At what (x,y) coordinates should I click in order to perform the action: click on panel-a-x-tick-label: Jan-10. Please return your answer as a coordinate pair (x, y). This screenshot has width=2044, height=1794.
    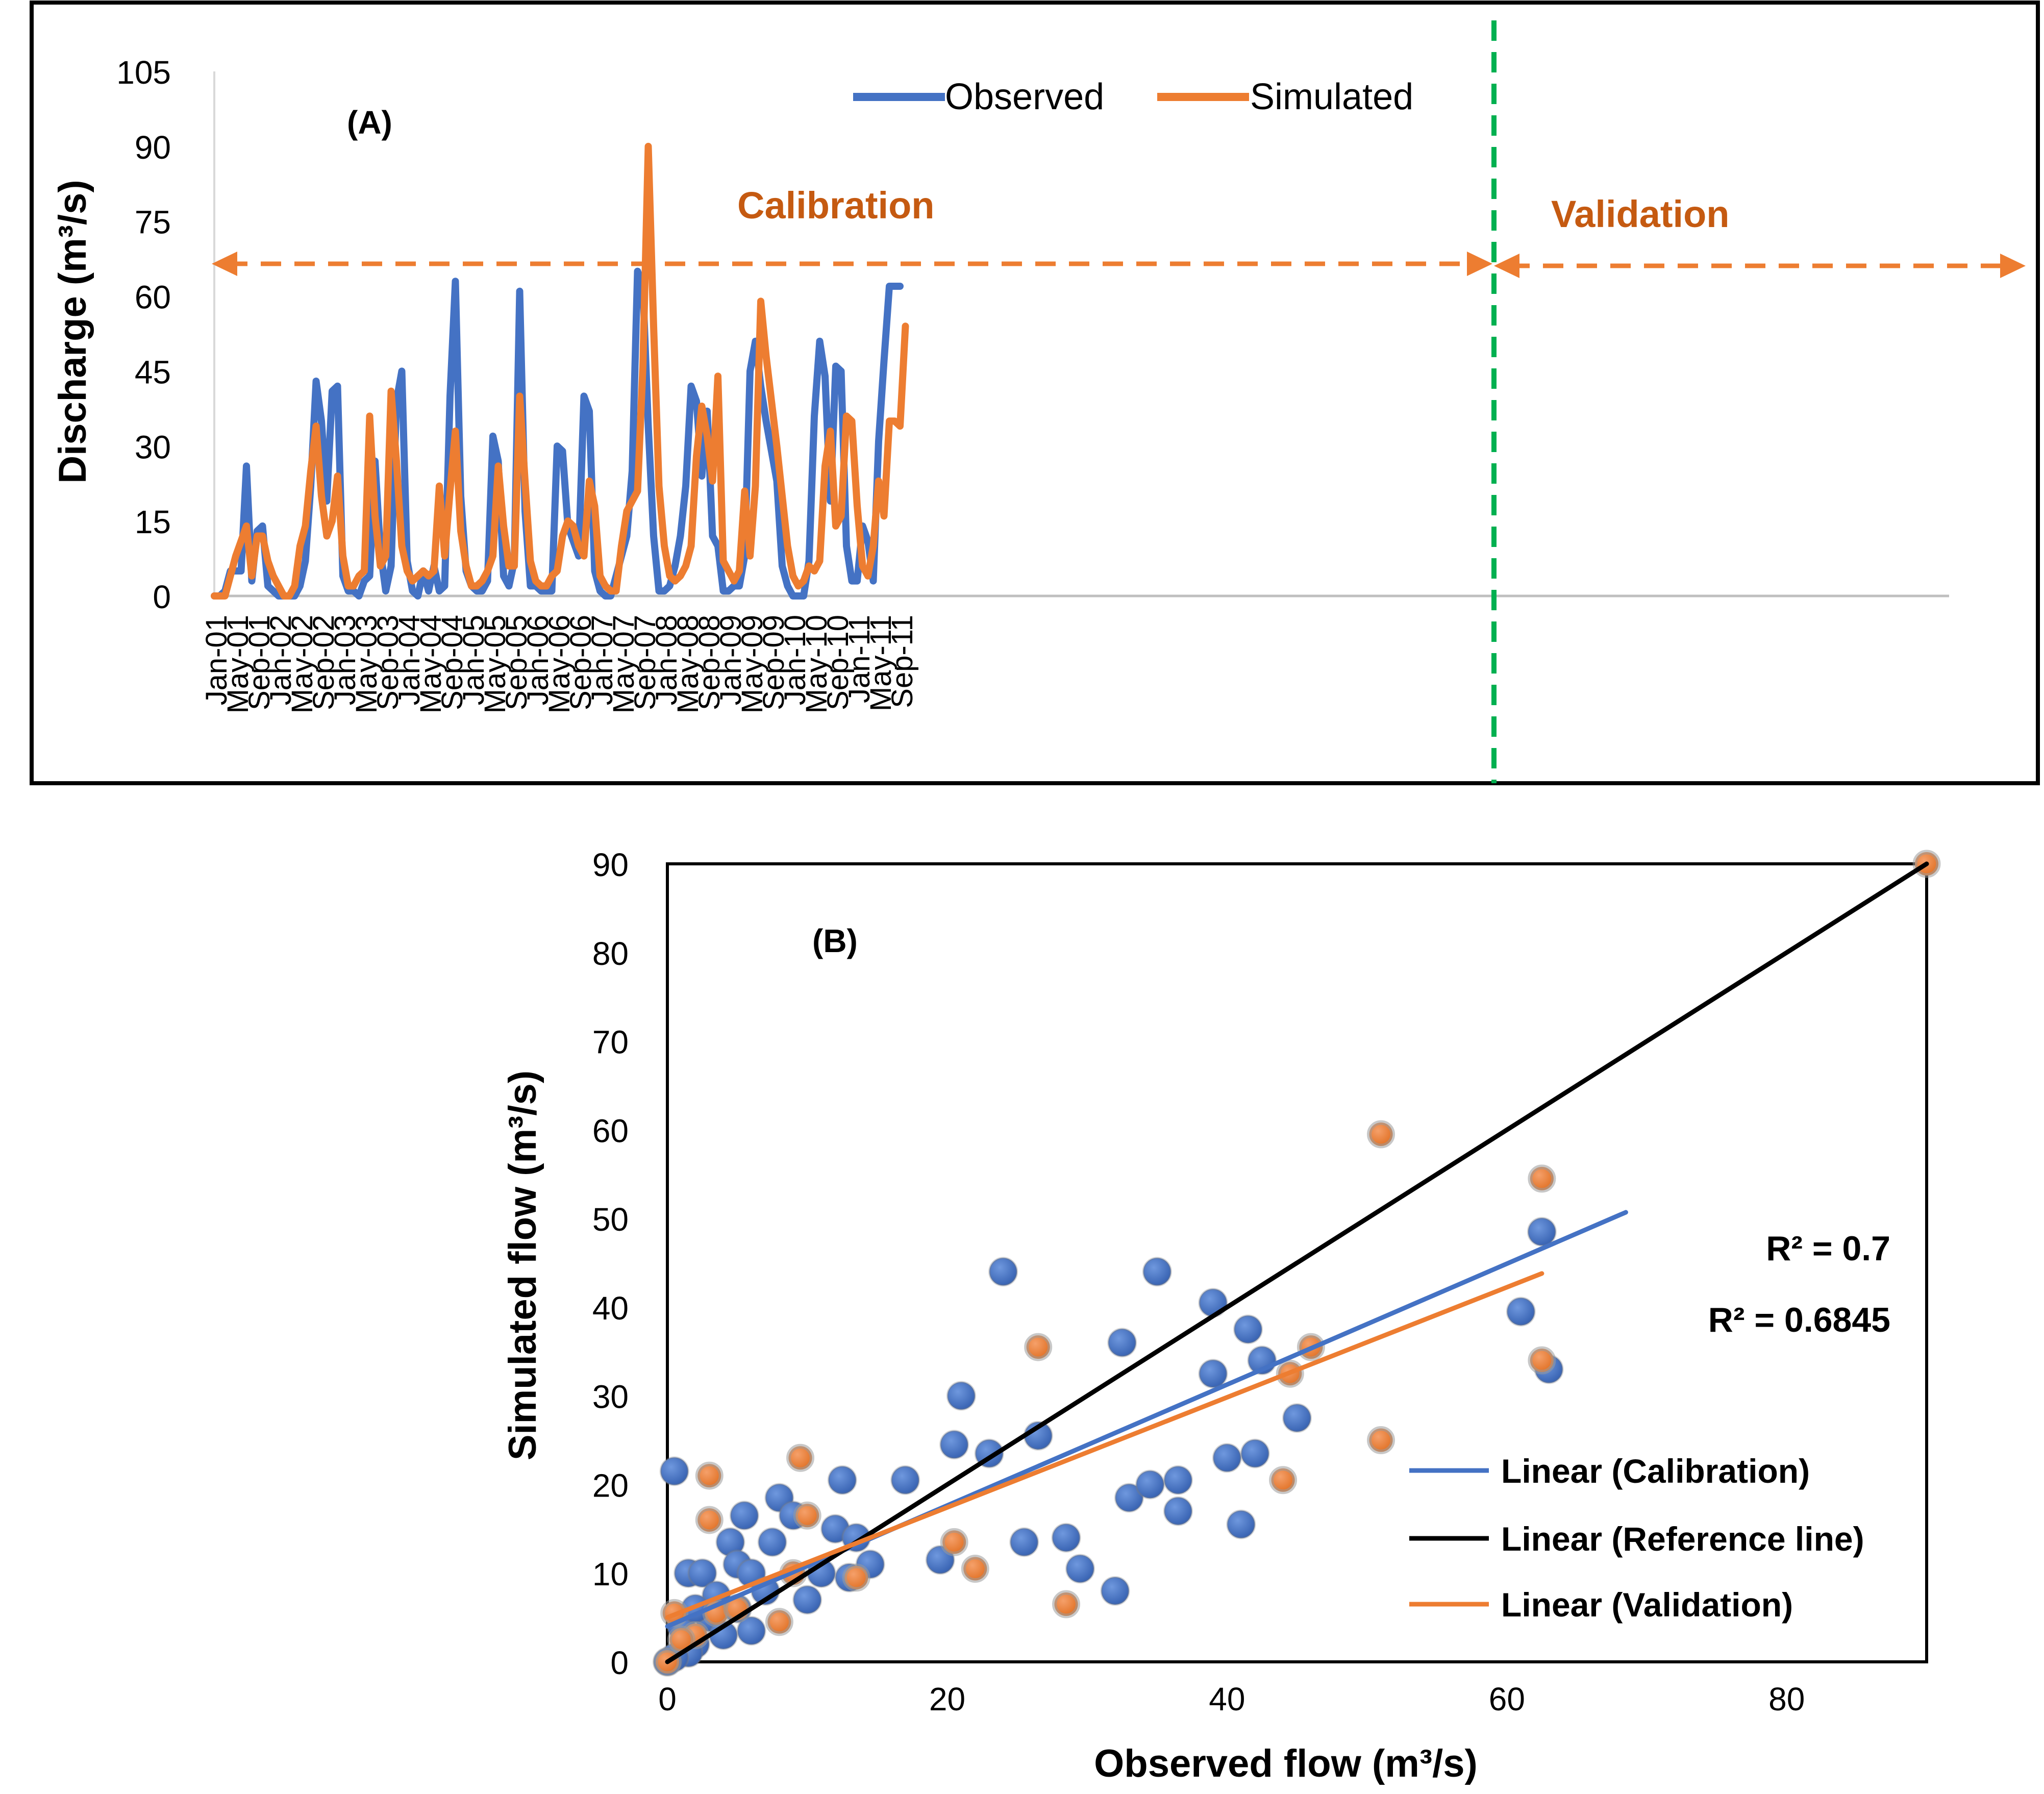
    Looking at the image, I should click on (795, 660).